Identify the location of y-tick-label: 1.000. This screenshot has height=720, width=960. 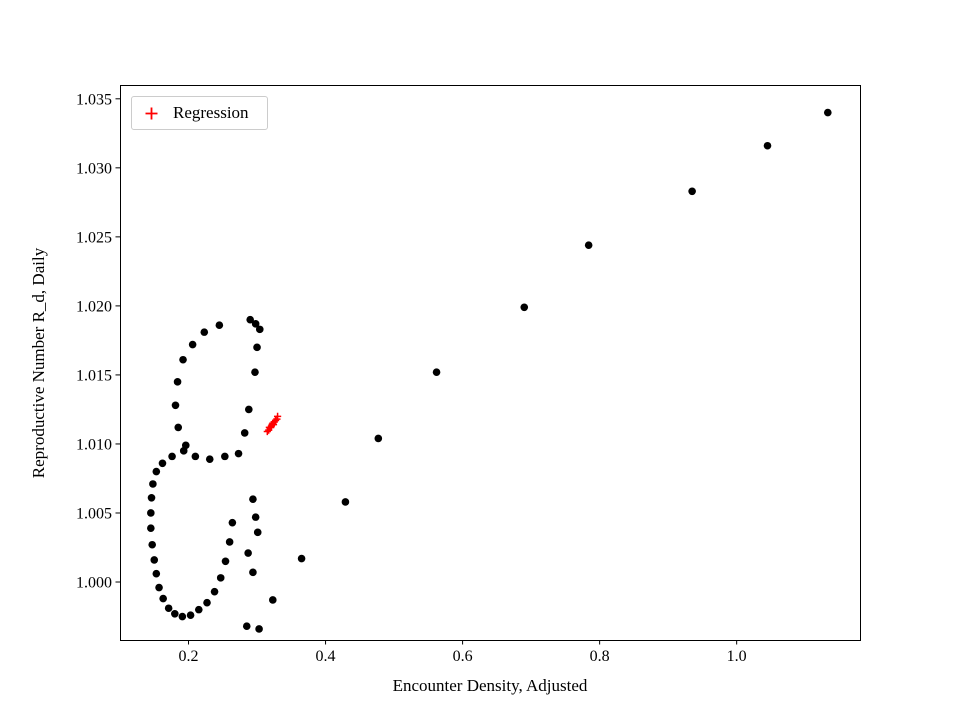
(94, 583).